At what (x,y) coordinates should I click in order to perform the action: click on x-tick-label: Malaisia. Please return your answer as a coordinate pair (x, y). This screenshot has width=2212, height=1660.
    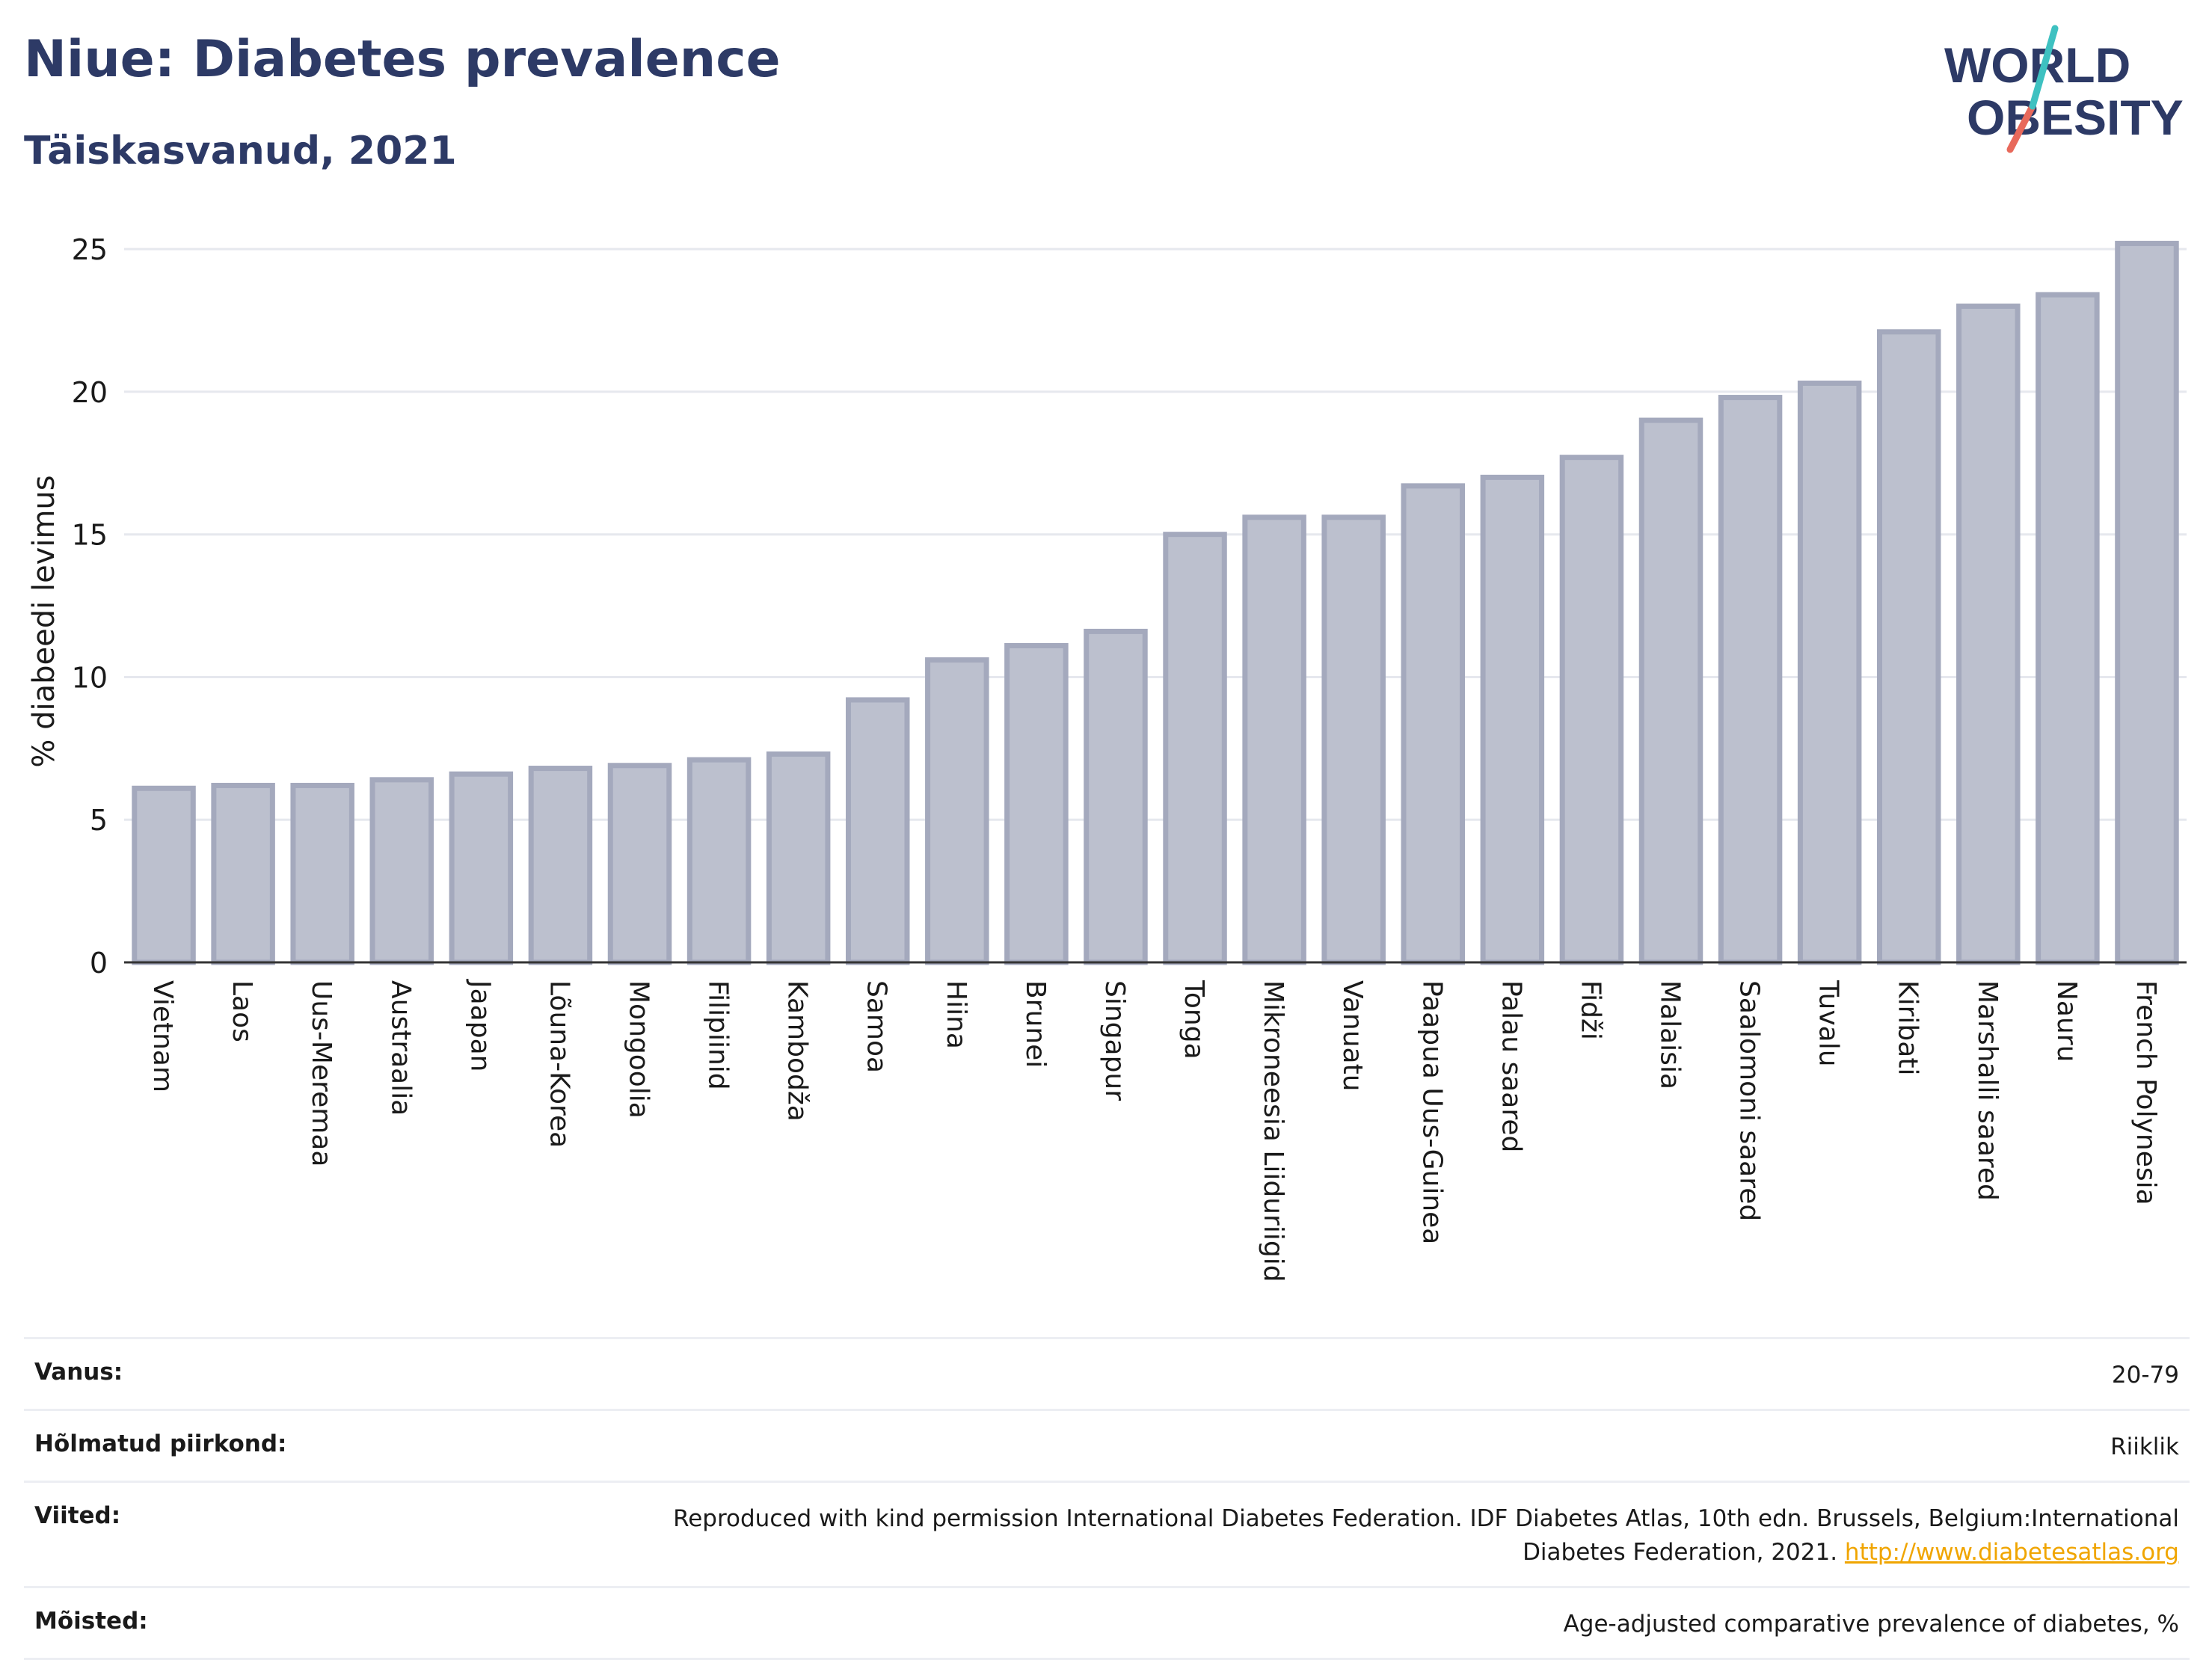
    Looking at the image, I should click on (1670, 1034).